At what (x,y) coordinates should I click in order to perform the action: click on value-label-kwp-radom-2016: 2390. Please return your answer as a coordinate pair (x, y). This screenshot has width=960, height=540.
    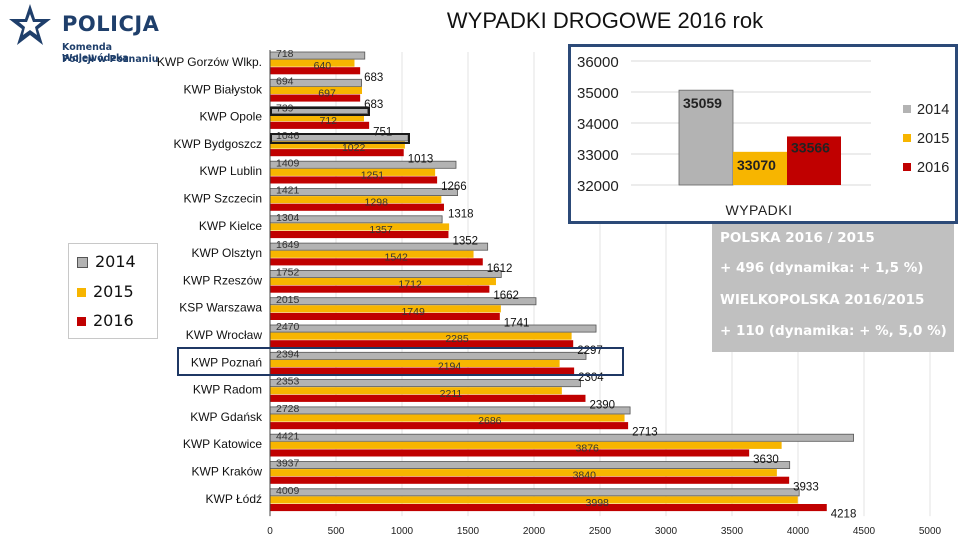
    Looking at the image, I should click on (602, 405).